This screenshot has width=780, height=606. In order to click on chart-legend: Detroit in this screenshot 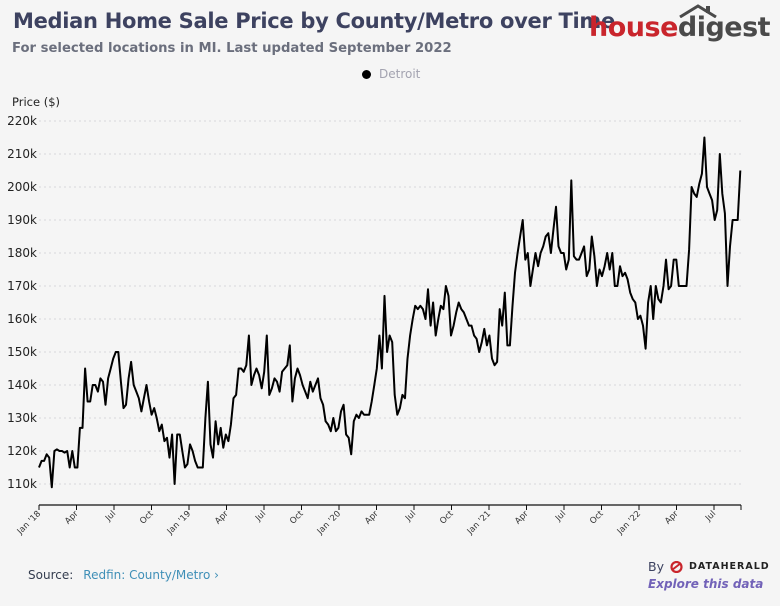, I will do `click(391, 74)`.